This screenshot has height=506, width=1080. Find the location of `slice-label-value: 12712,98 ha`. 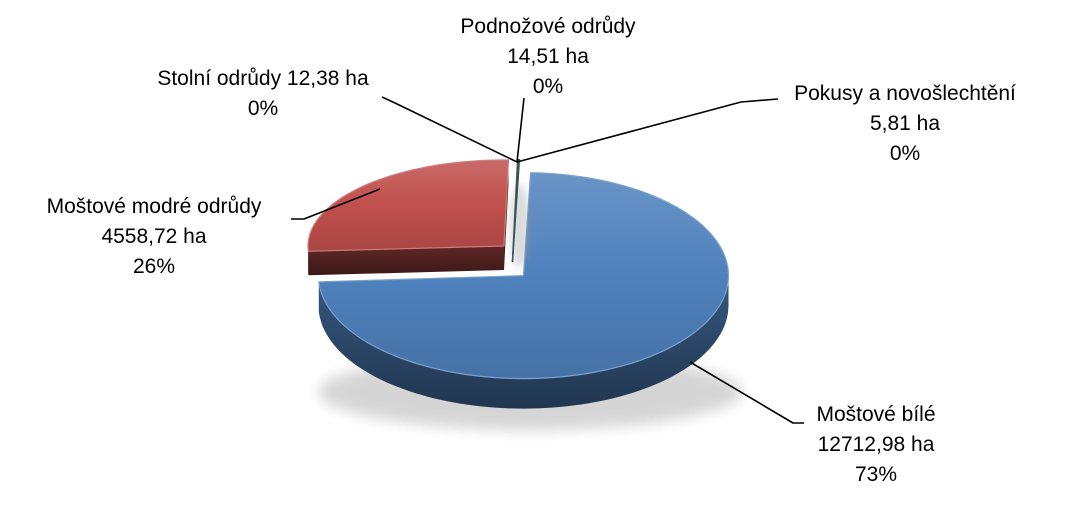

slice-label-value: 12712,98 ha is located at coordinates (876, 444).